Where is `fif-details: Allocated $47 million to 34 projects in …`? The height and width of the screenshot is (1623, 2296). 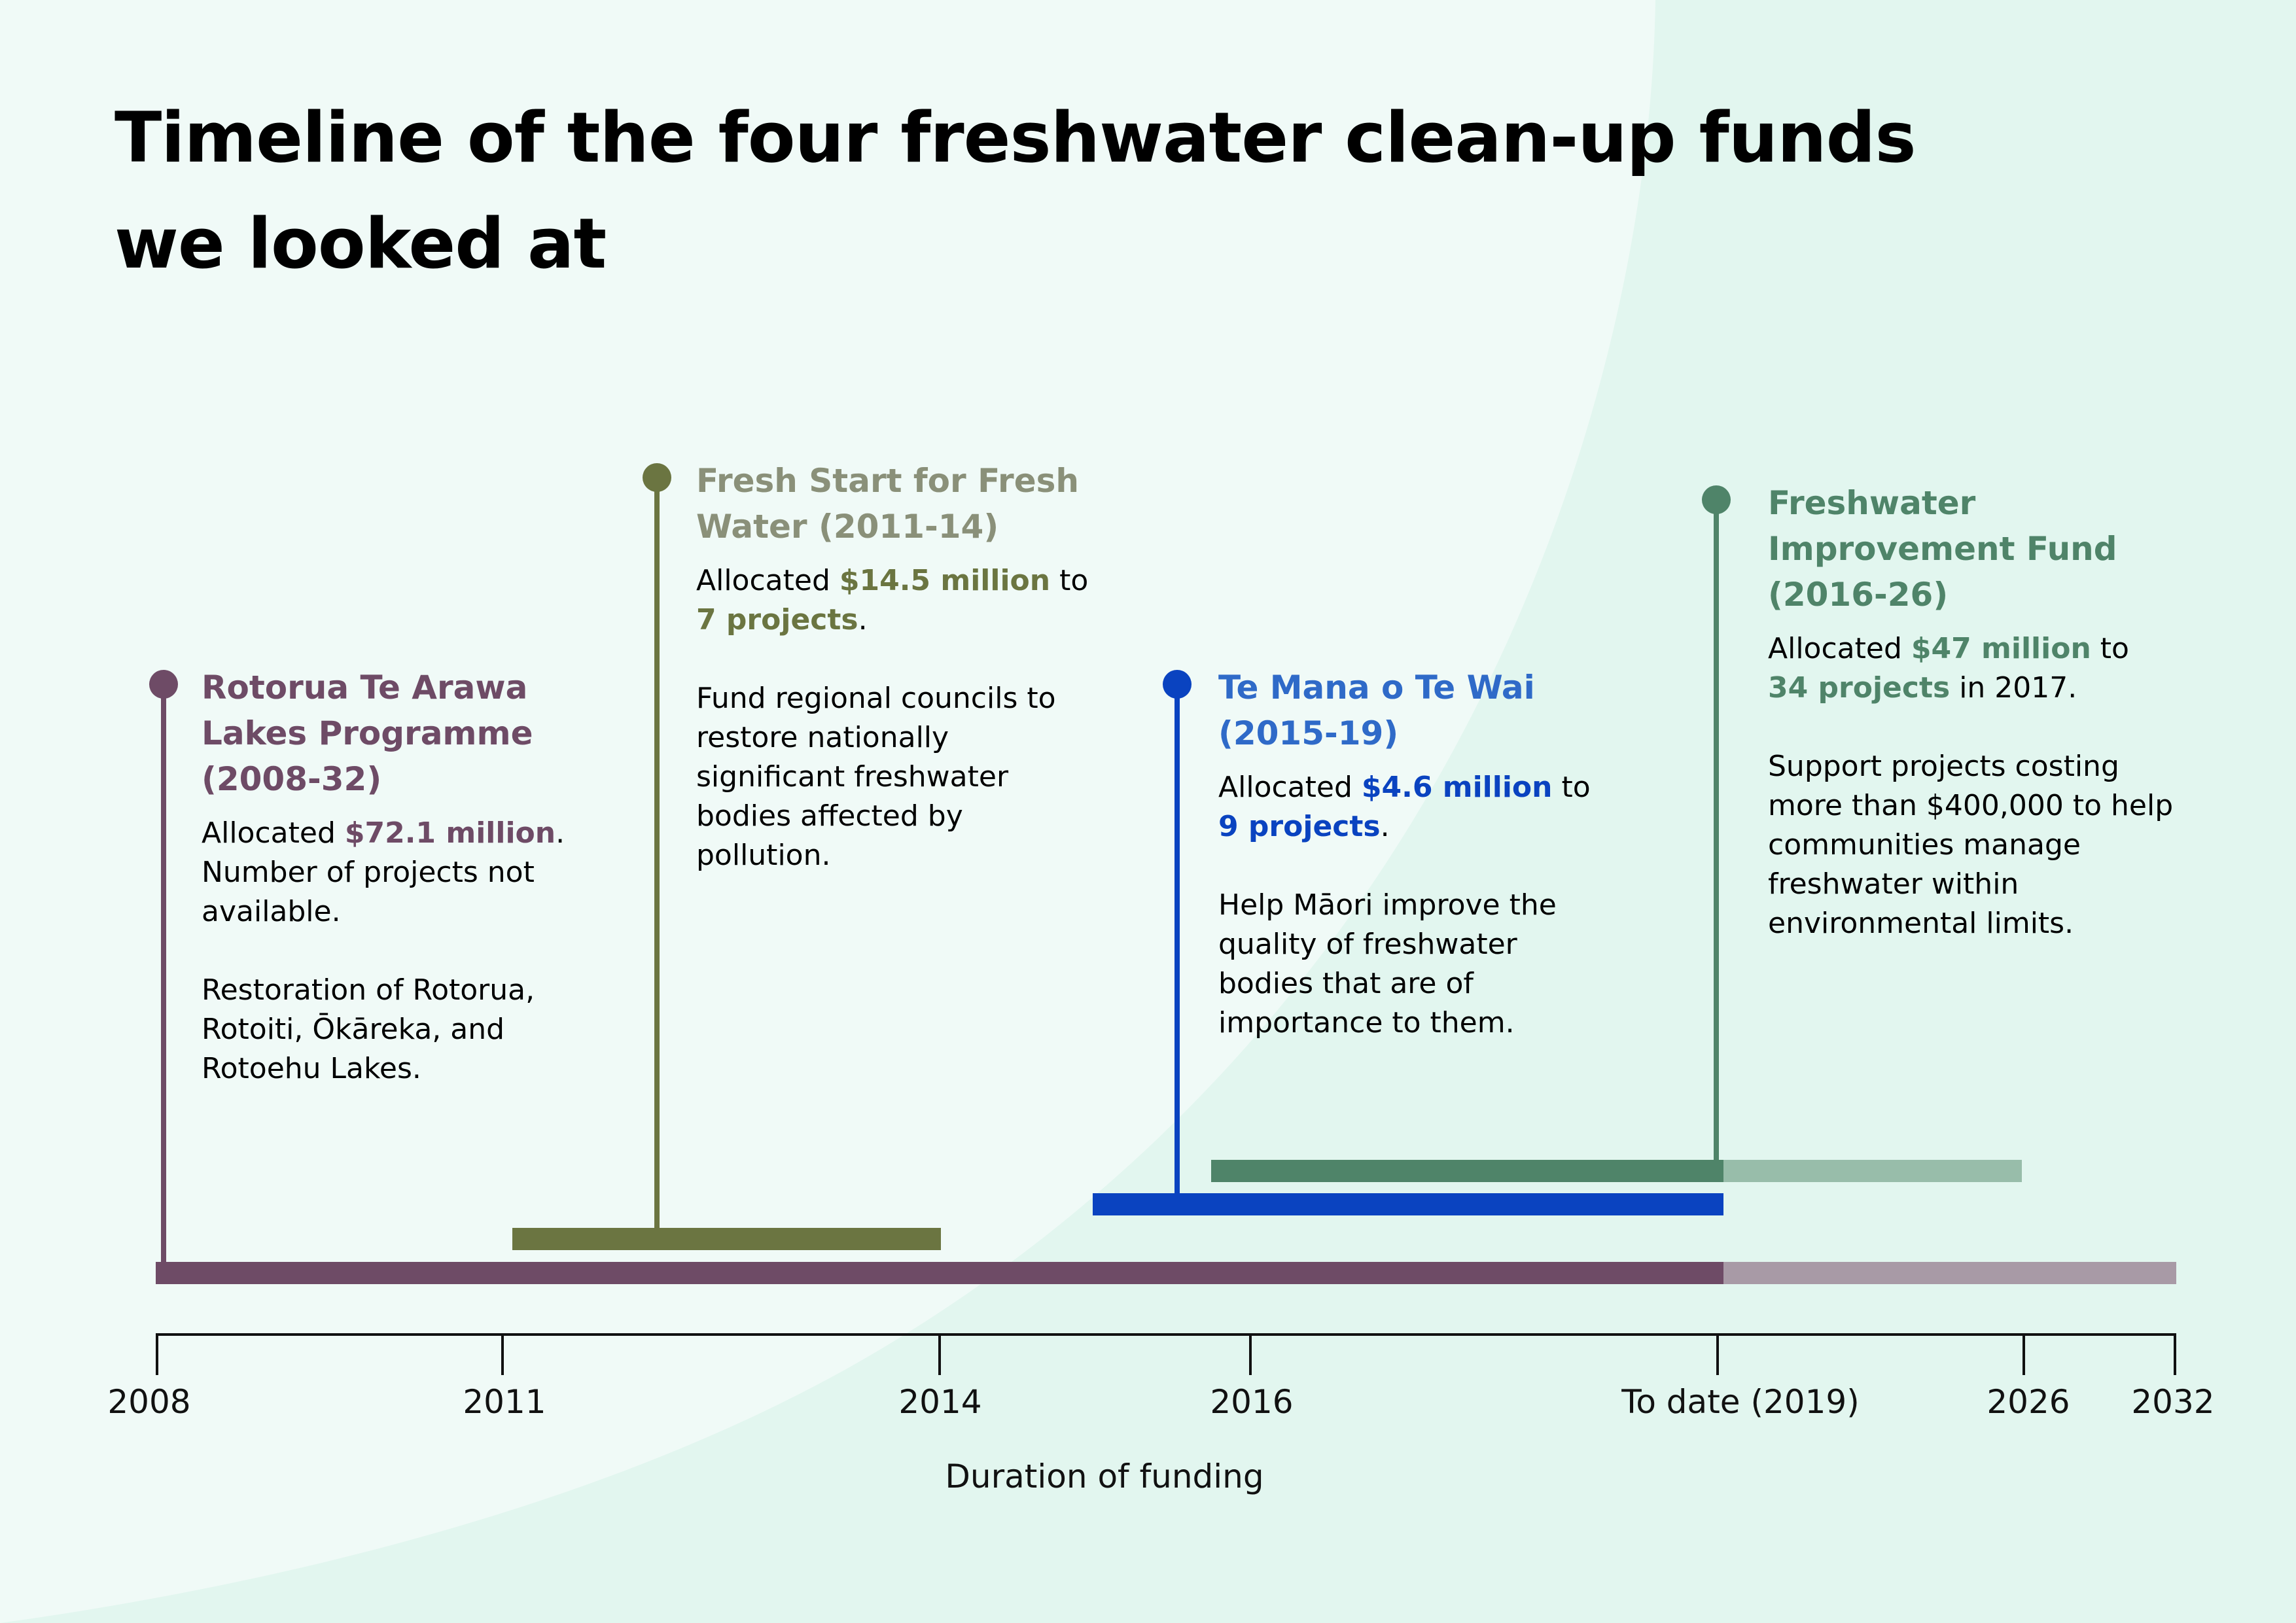 fif-details: Allocated $47 million to 34 projects in … is located at coordinates (1971, 786).